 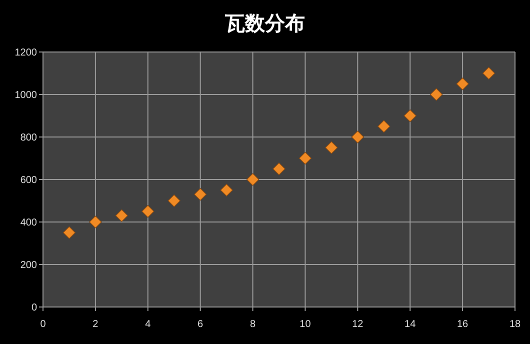 I want to click on x-tick-label: 10, so click(x=306, y=324).